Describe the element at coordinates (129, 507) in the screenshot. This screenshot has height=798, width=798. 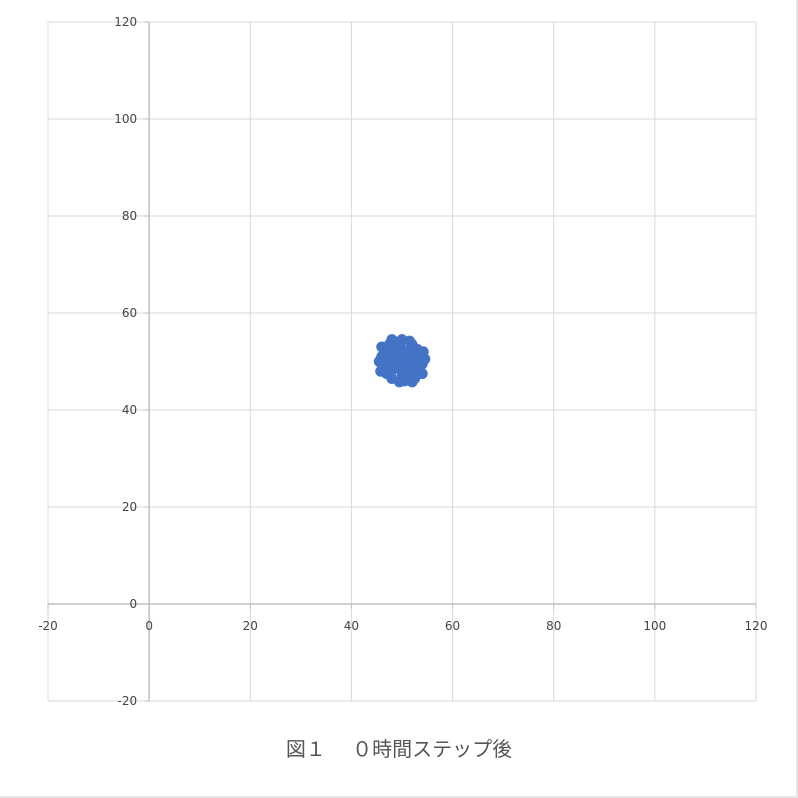
I see `y-tick-label: 20` at that location.